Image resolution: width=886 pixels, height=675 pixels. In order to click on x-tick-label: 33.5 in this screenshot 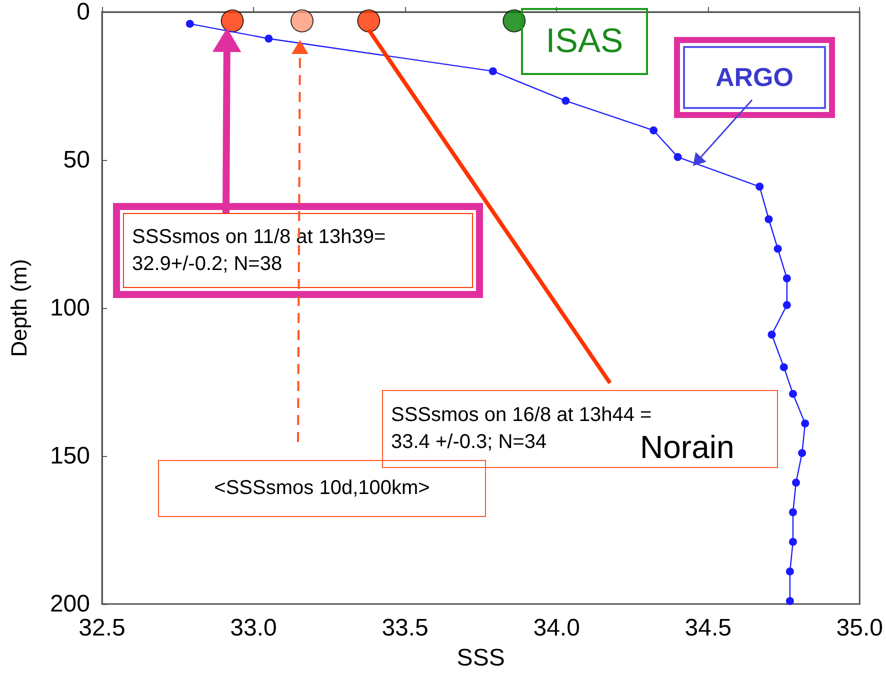, I will do `click(405, 628)`.